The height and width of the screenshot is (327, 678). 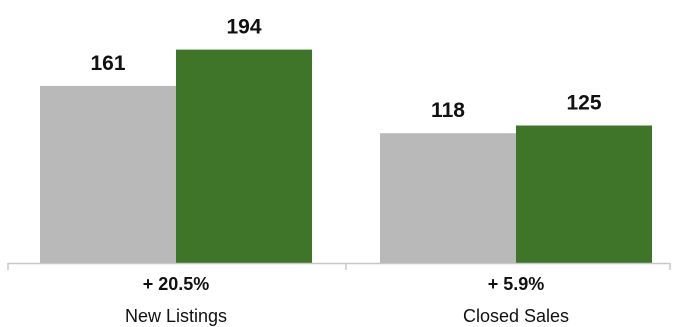 I want to click on x-axis, so click(x=339, y=266).